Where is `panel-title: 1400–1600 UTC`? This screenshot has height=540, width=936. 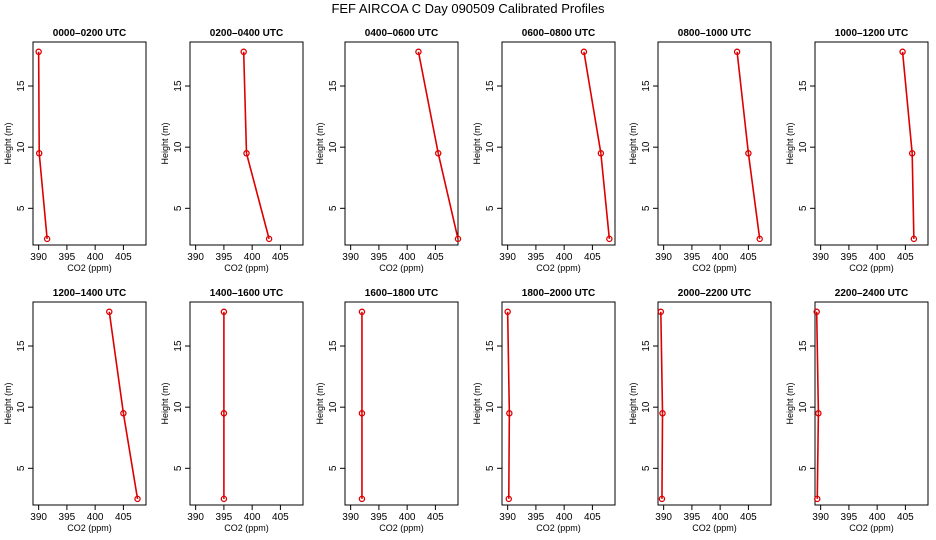 panel-title: 1400–1600 UTC is located at coordinates (246, 293).